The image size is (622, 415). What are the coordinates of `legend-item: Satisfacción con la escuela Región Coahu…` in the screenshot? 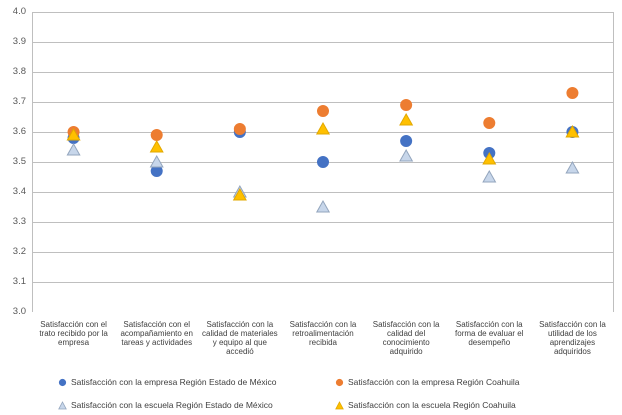 It's located at (425, 405).